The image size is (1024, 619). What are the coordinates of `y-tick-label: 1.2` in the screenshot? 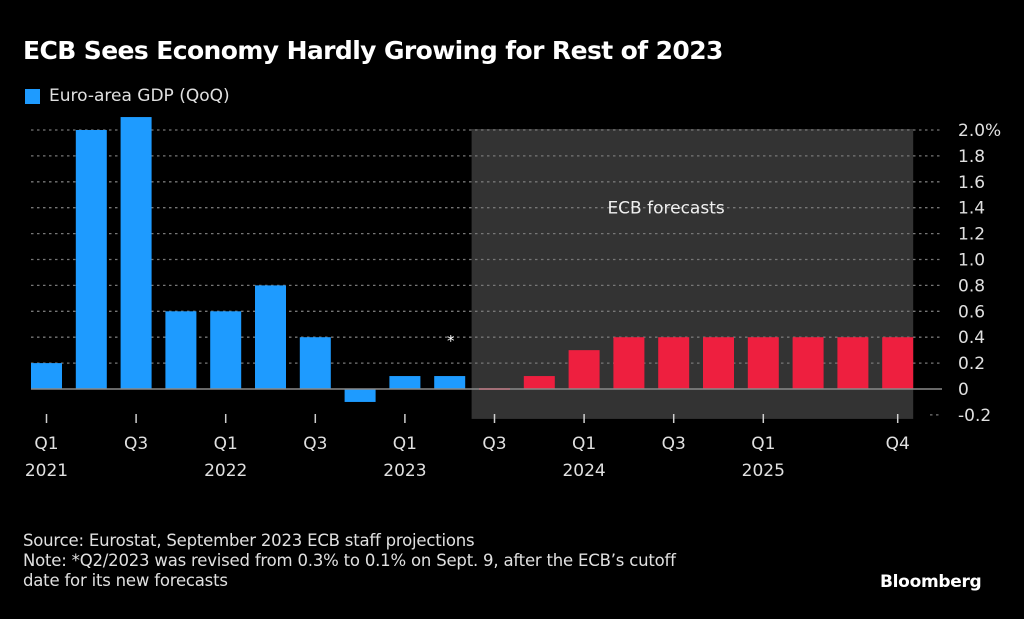 It's located at (971, 235).